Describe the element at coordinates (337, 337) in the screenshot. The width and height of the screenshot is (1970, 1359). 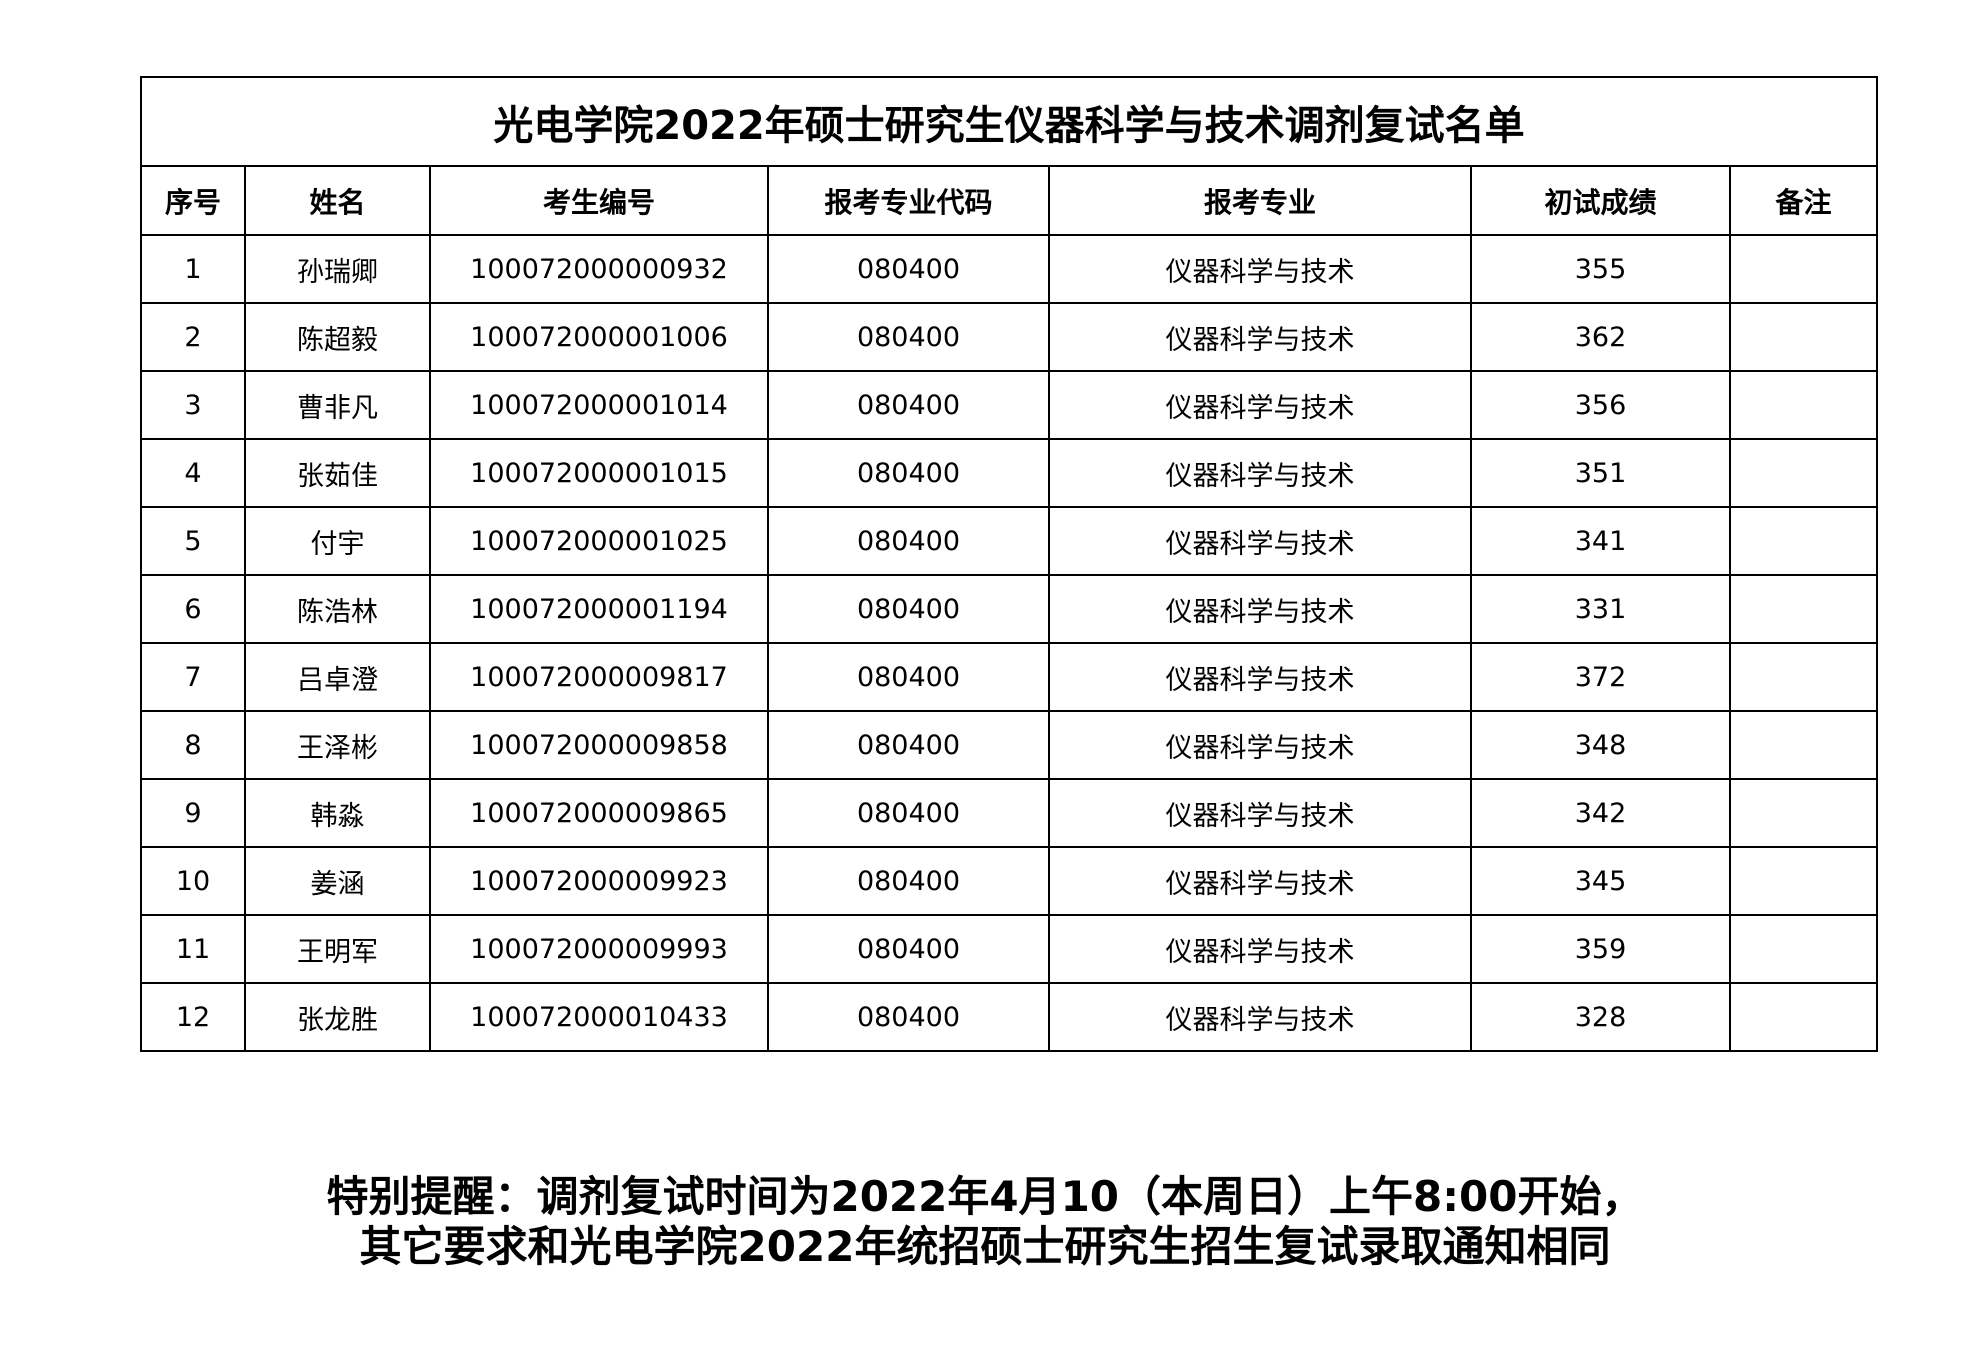
I see `table-cell: 陈超毅` at that location.